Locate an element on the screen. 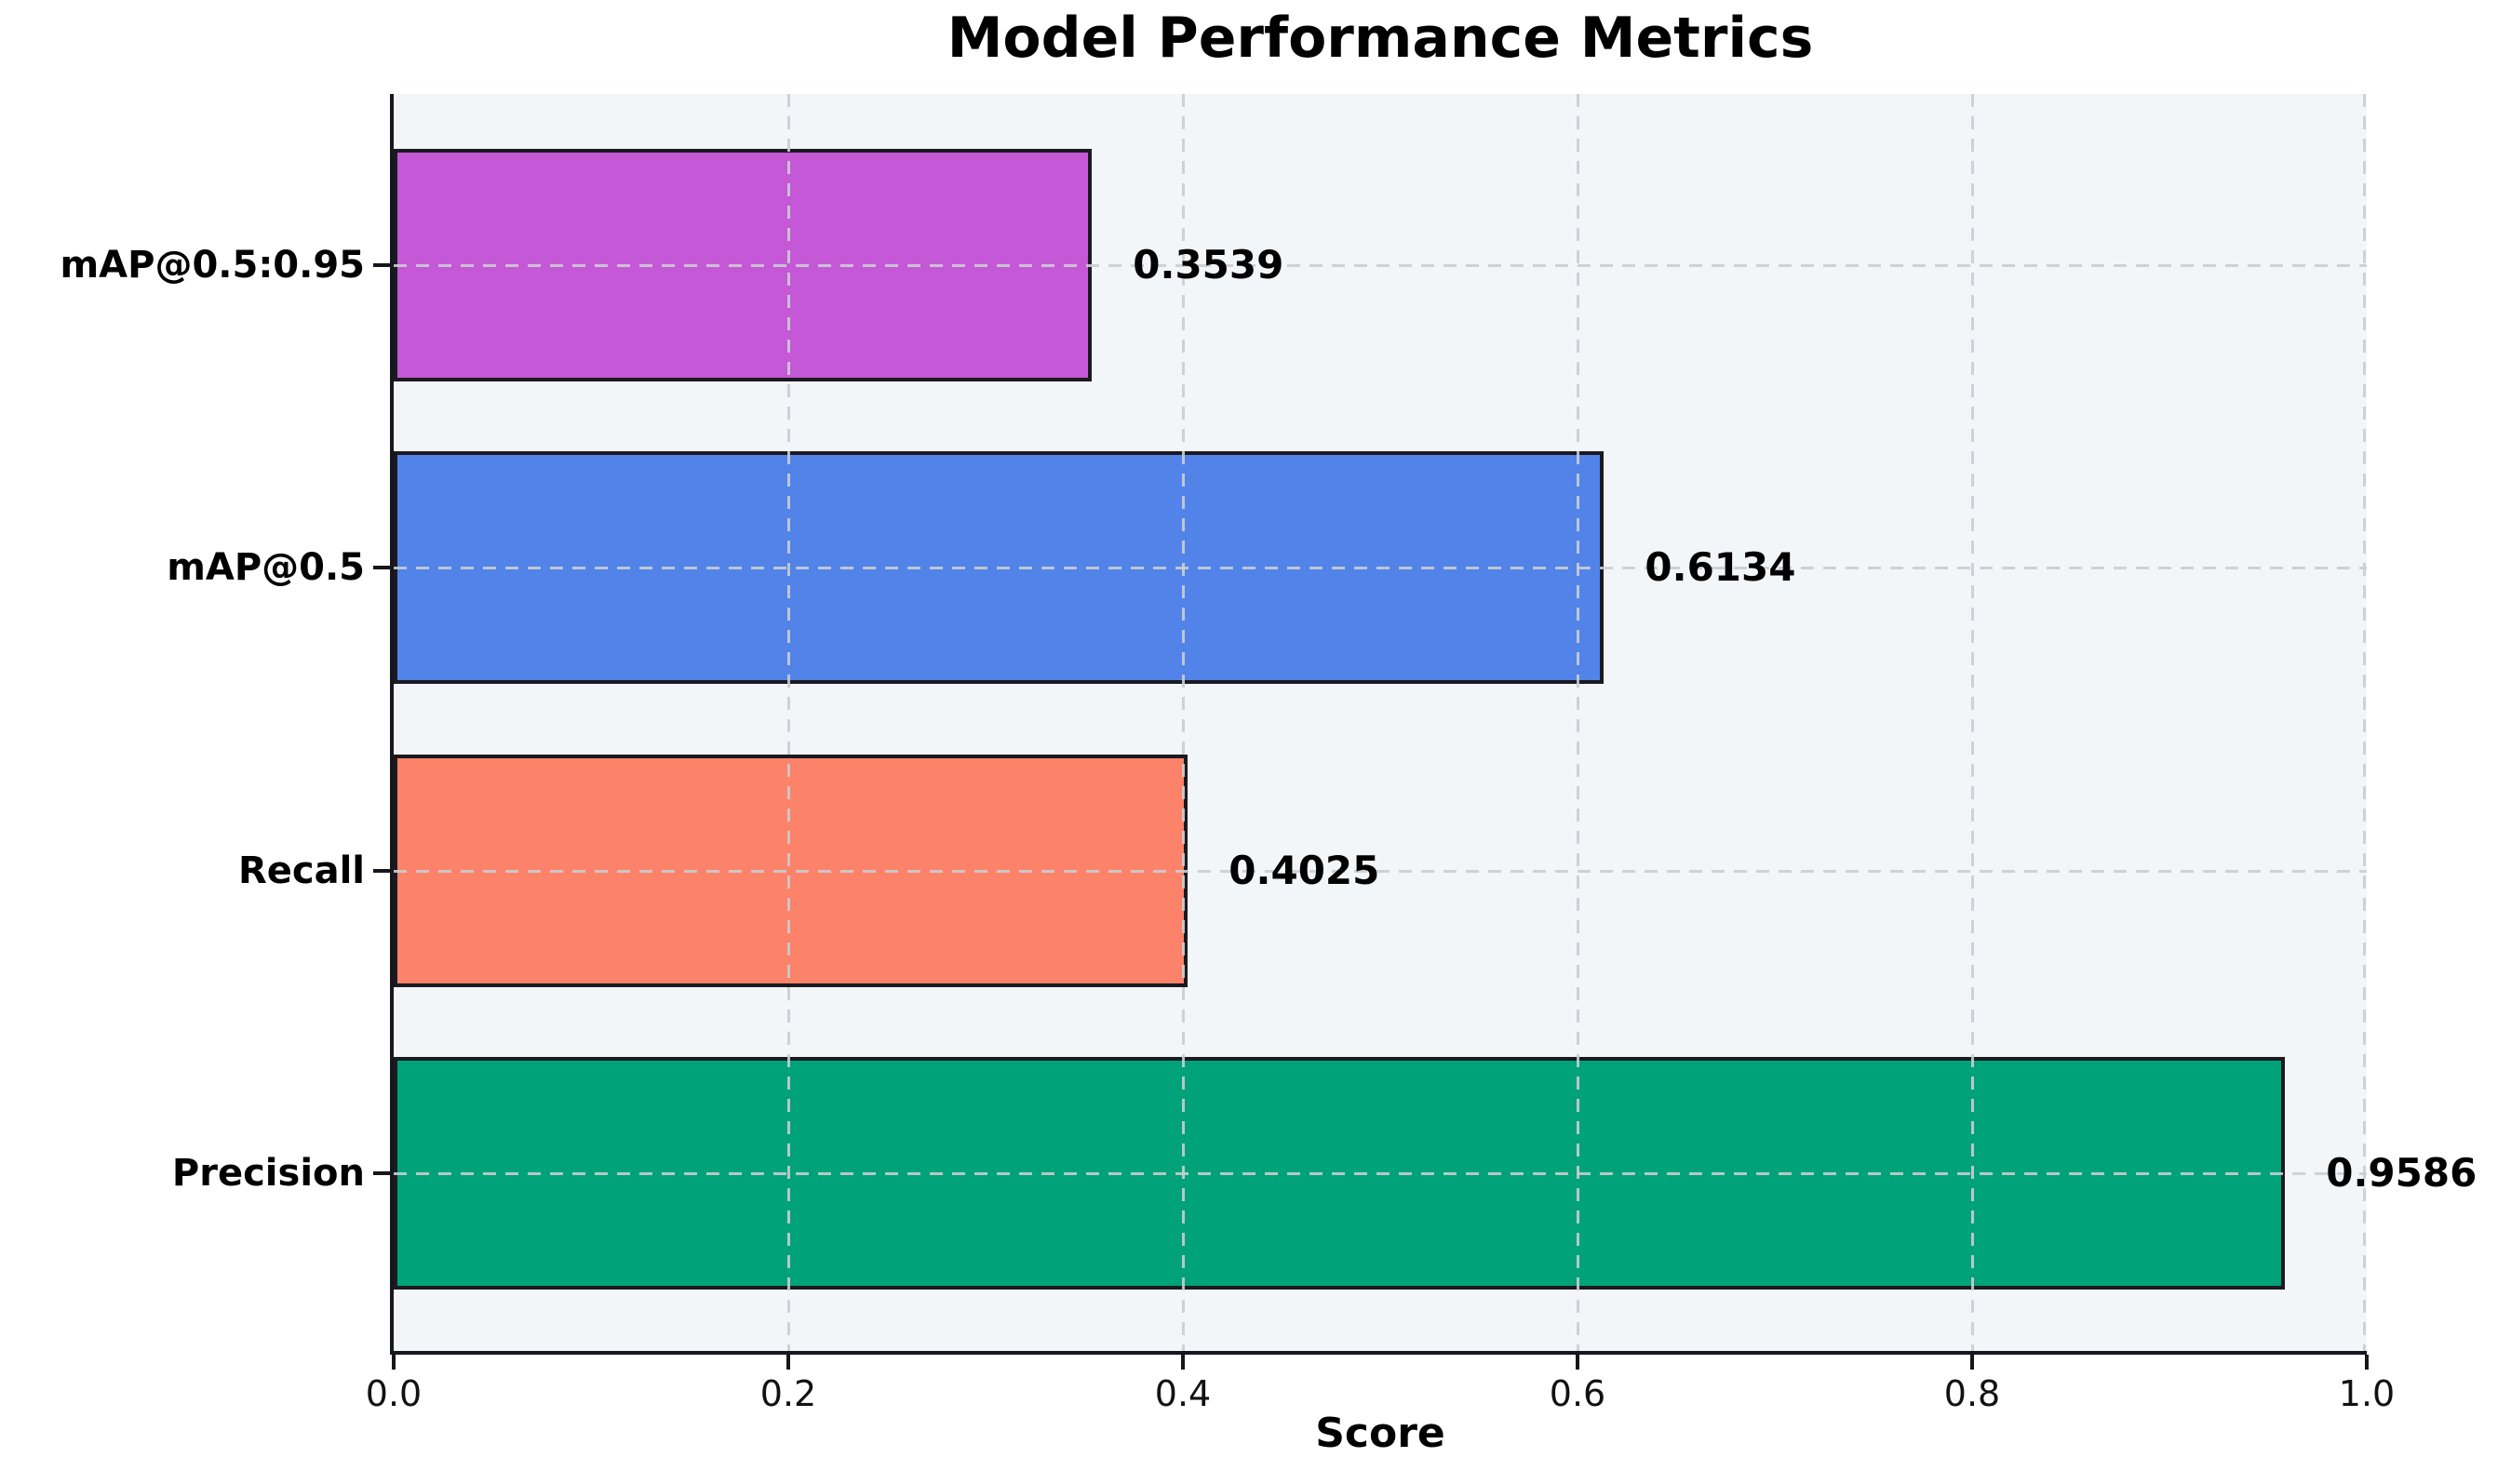  x-tick-label: 0.4 is located at coordinates (1183, 1393).